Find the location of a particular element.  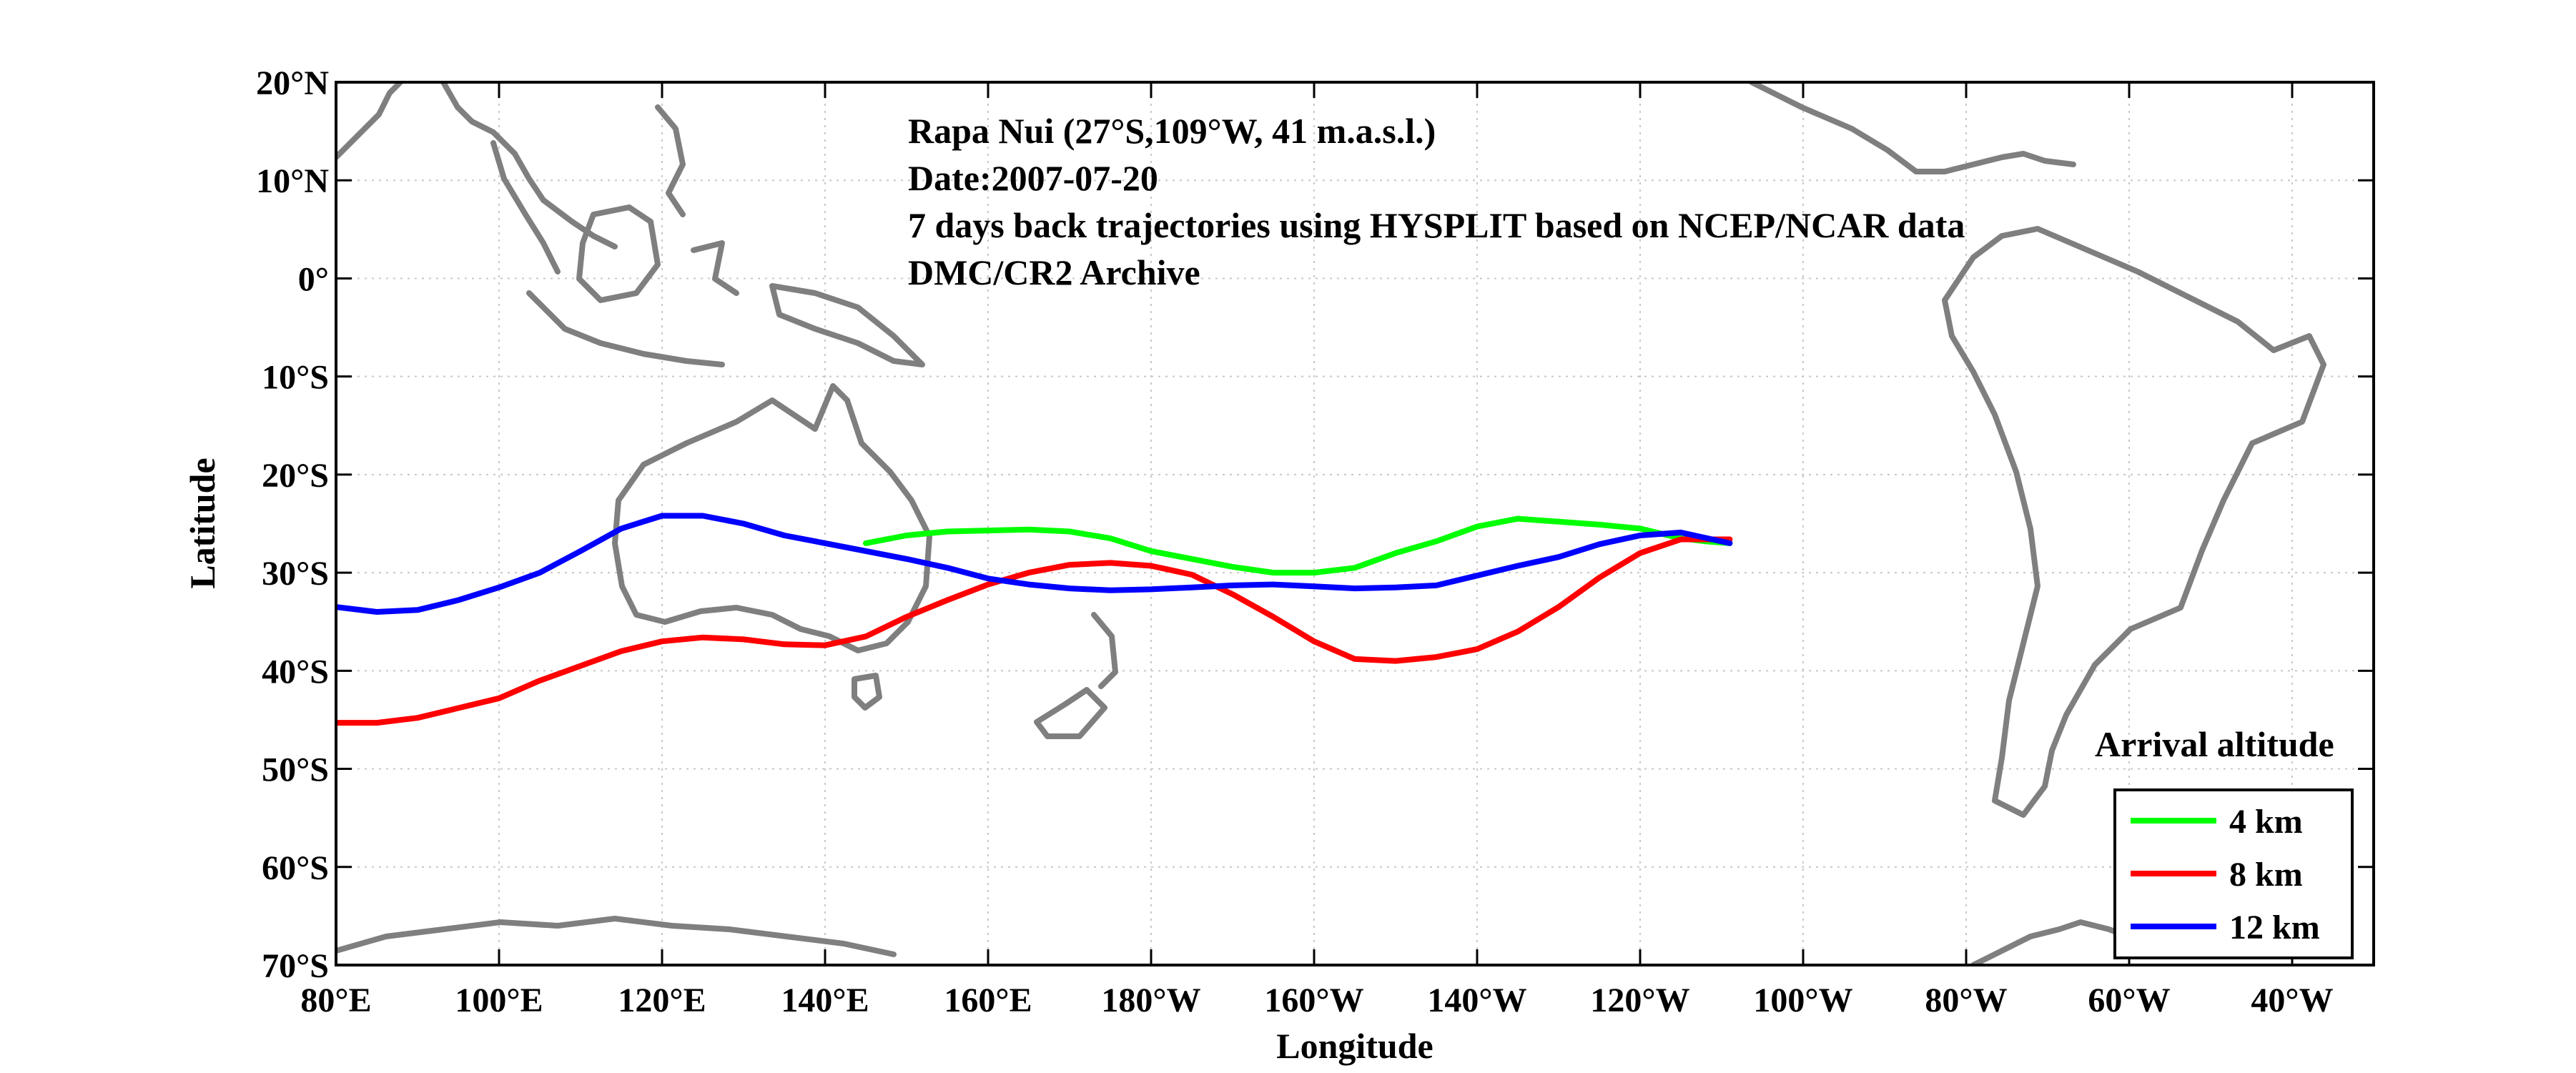

y-tick-label: 20°S is located at coordinates (295, 476).